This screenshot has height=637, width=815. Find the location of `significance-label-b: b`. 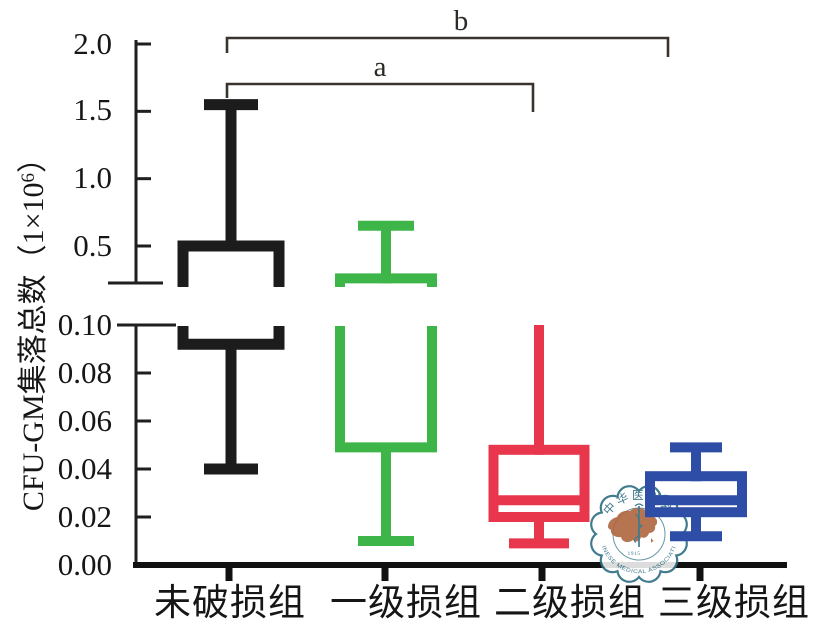

significance-label-b: b is located at coordinates (461, 21).